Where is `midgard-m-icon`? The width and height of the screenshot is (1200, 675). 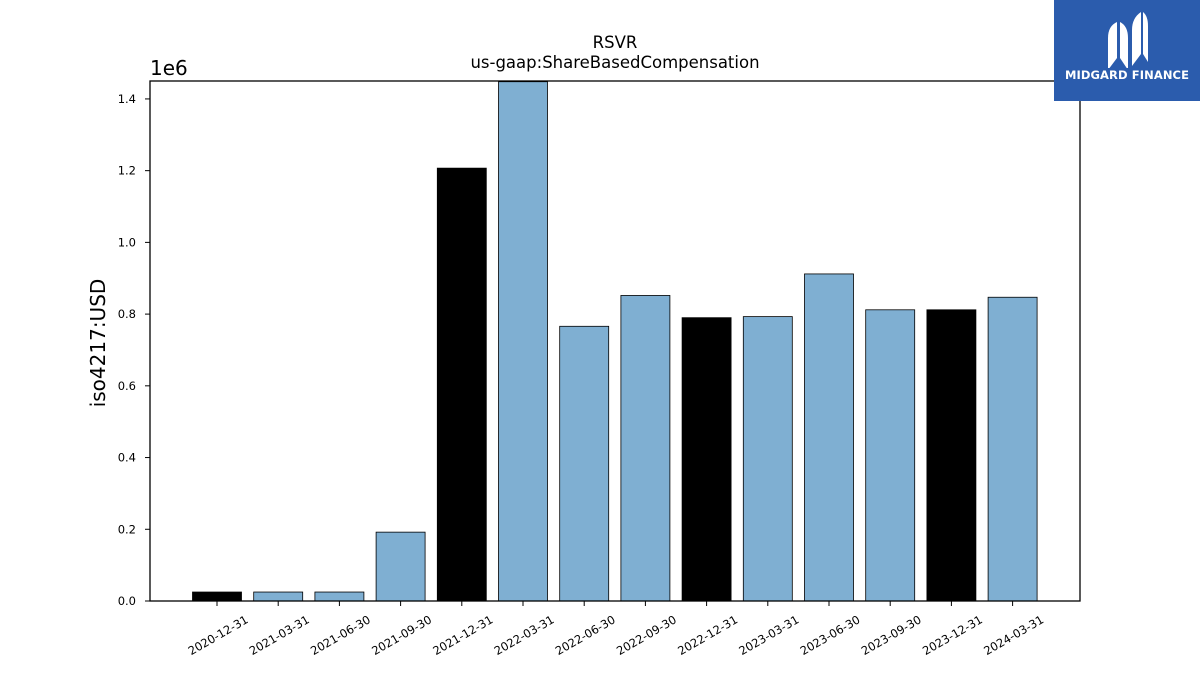
midgard-m-icon is located at coordinates (1128, 40).